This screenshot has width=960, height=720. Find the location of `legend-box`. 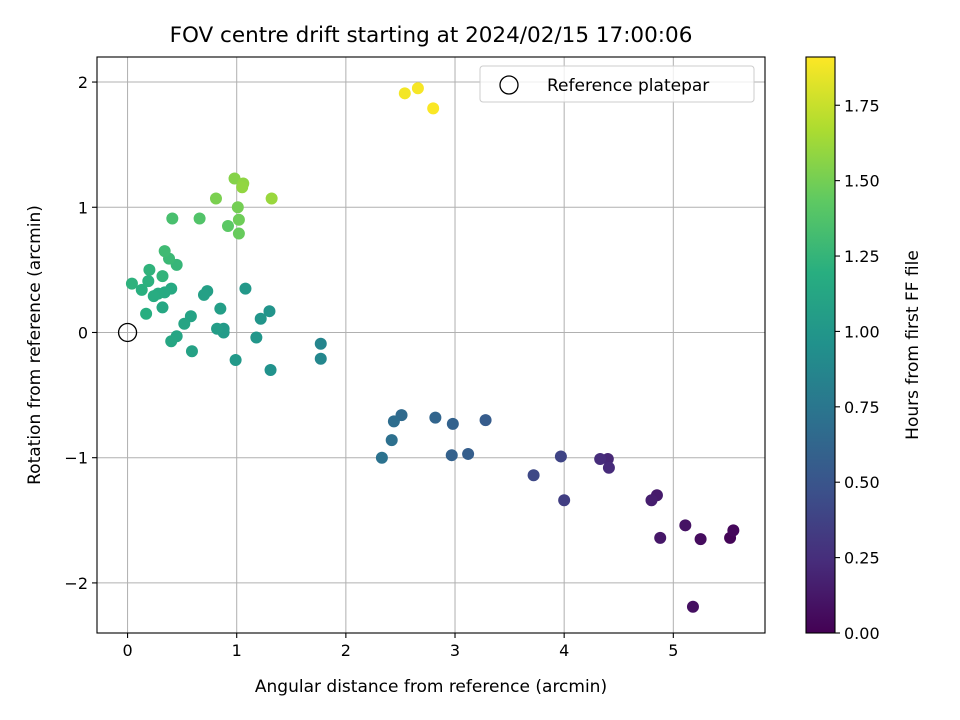

legend-box is located at coordinates (617, 84).